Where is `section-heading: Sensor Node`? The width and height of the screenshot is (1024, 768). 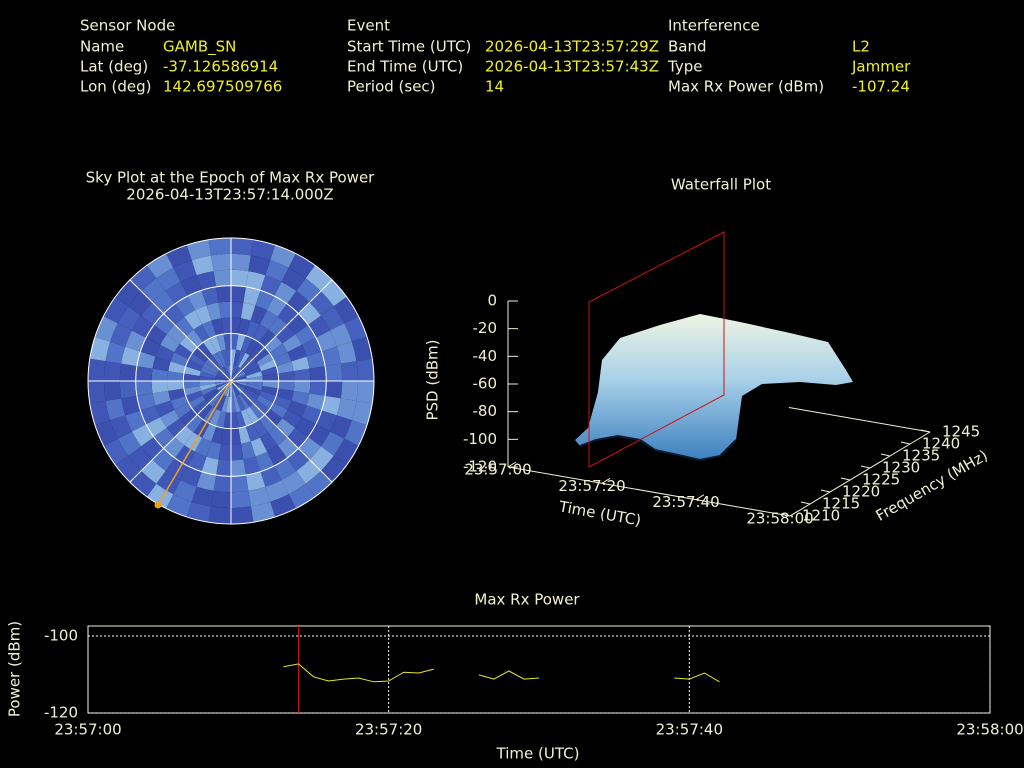 section-heading: Sensor Node is located at coordinates (127, 26).